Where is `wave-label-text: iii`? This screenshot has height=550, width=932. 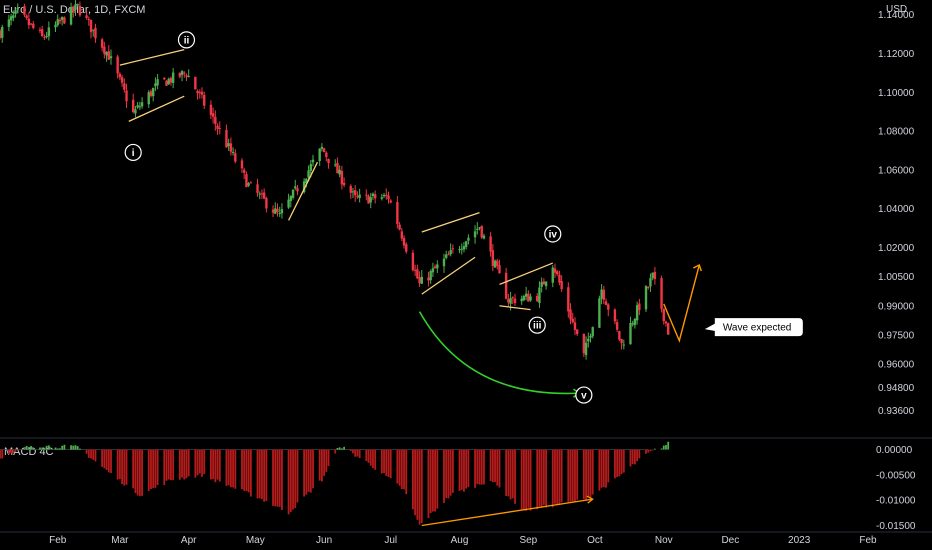
wave-label-text: iii is located at coordinates (537, 326).